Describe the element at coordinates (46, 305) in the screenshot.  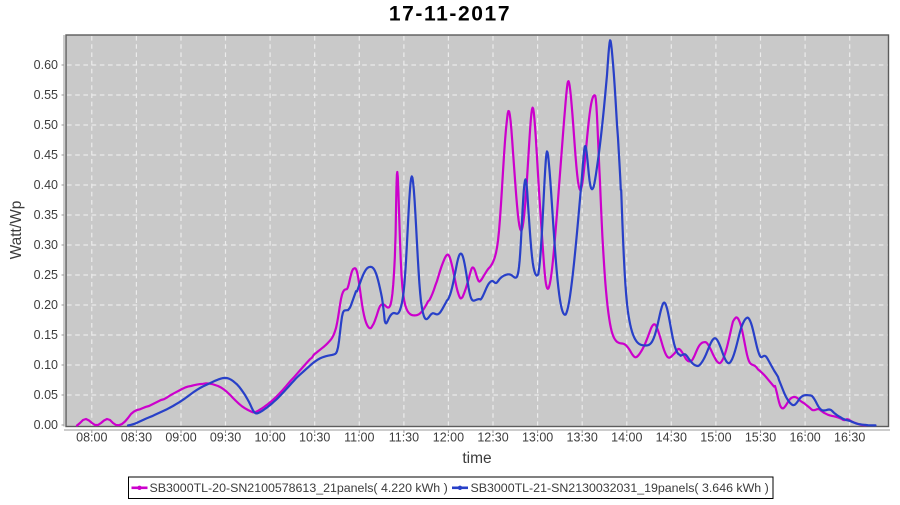
I see `svg-text: 0.20` at that location.